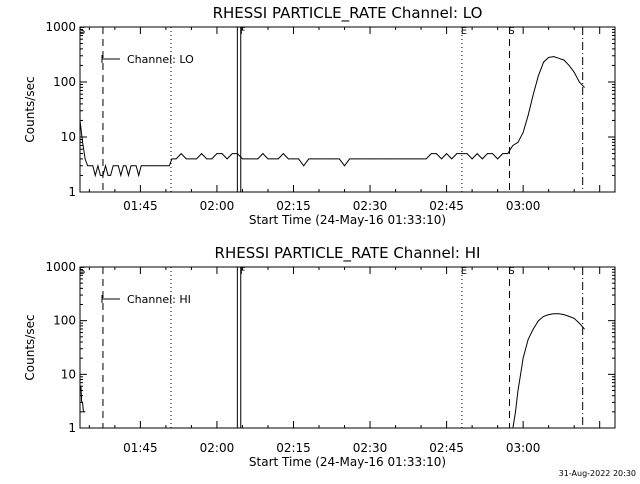  I want to click on event-marker-label: S, so click(82, 31).